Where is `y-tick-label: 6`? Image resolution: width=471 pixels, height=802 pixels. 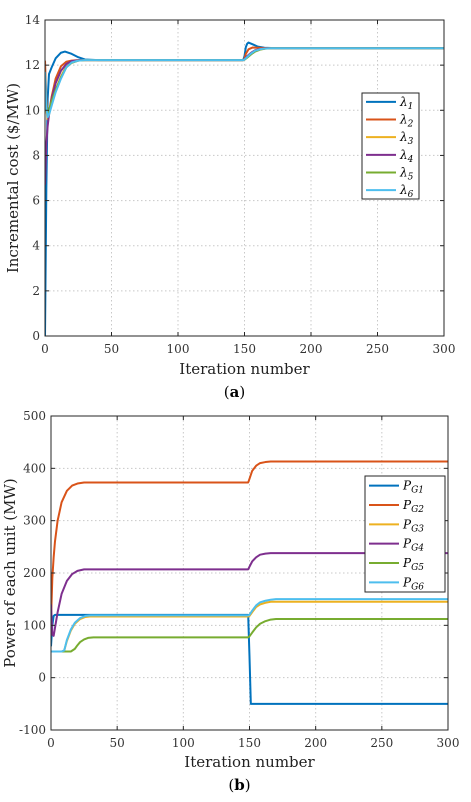 y-tick-label: 6 is located at coordinates (36, 201).